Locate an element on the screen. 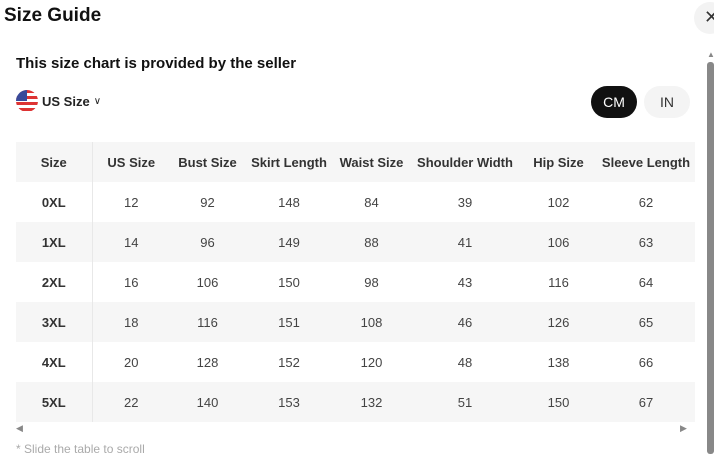  column-header: Hip Size is located at coordinates (558, 162).